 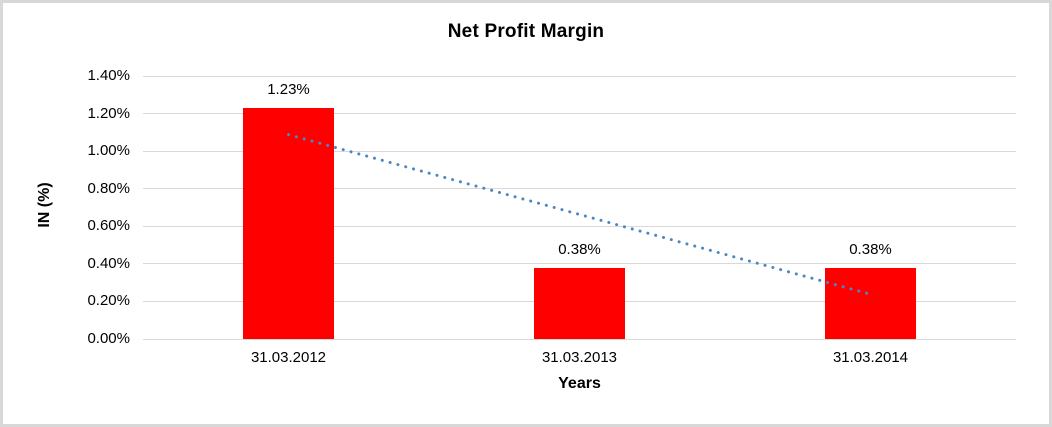 I want to click on y-tick-label: 0.60%, so click(x=108, y=226).